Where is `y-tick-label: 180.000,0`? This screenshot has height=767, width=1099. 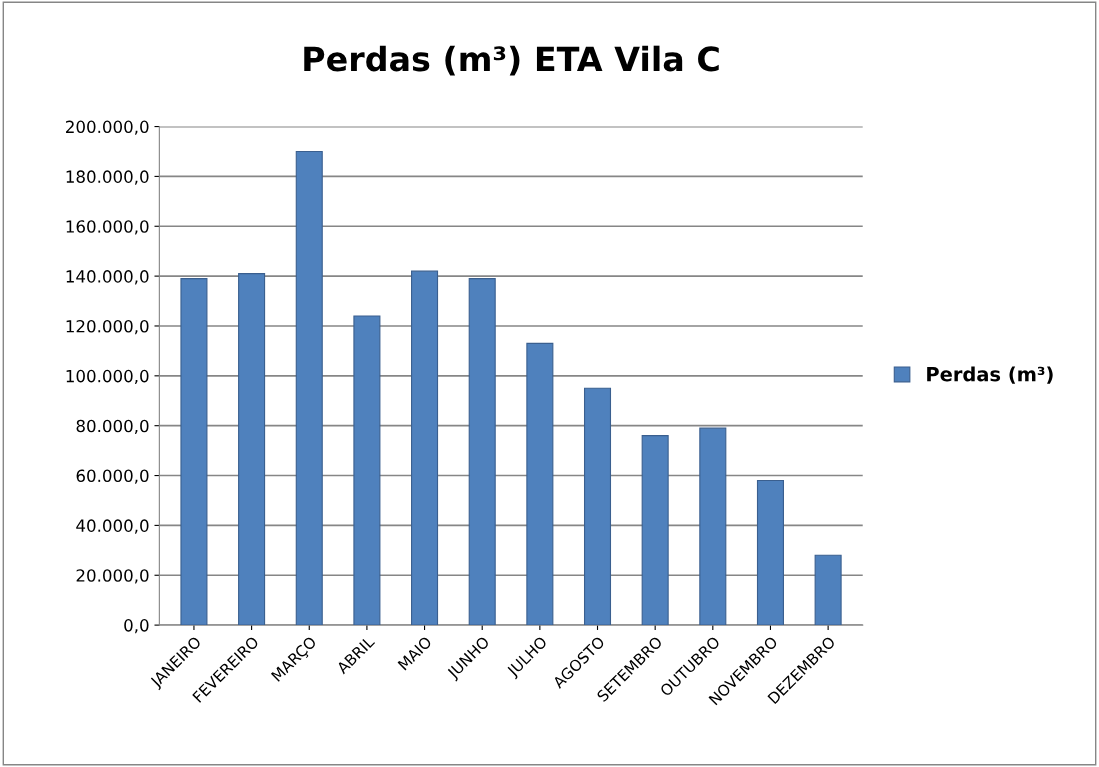 y-tick-label: 180.000,0 is located at coordinates (107, 177).